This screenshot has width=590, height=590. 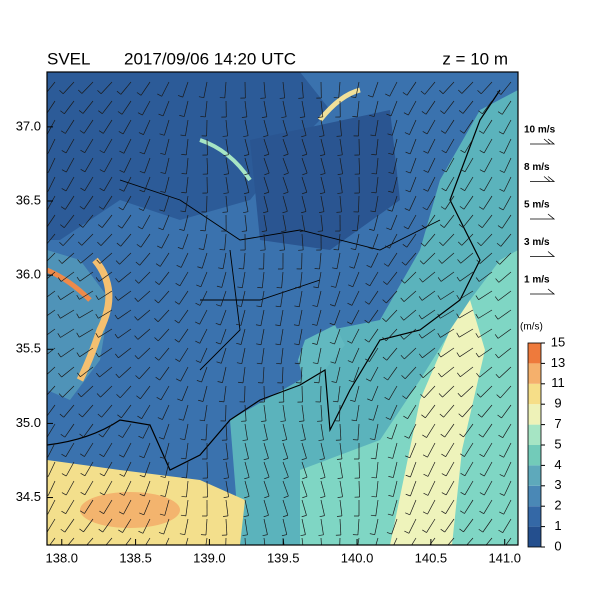 What do you see at coordinates (28, 422) in the screenshot?
I see `y-tick-label: 35.0` at bounding box center [28, 422].